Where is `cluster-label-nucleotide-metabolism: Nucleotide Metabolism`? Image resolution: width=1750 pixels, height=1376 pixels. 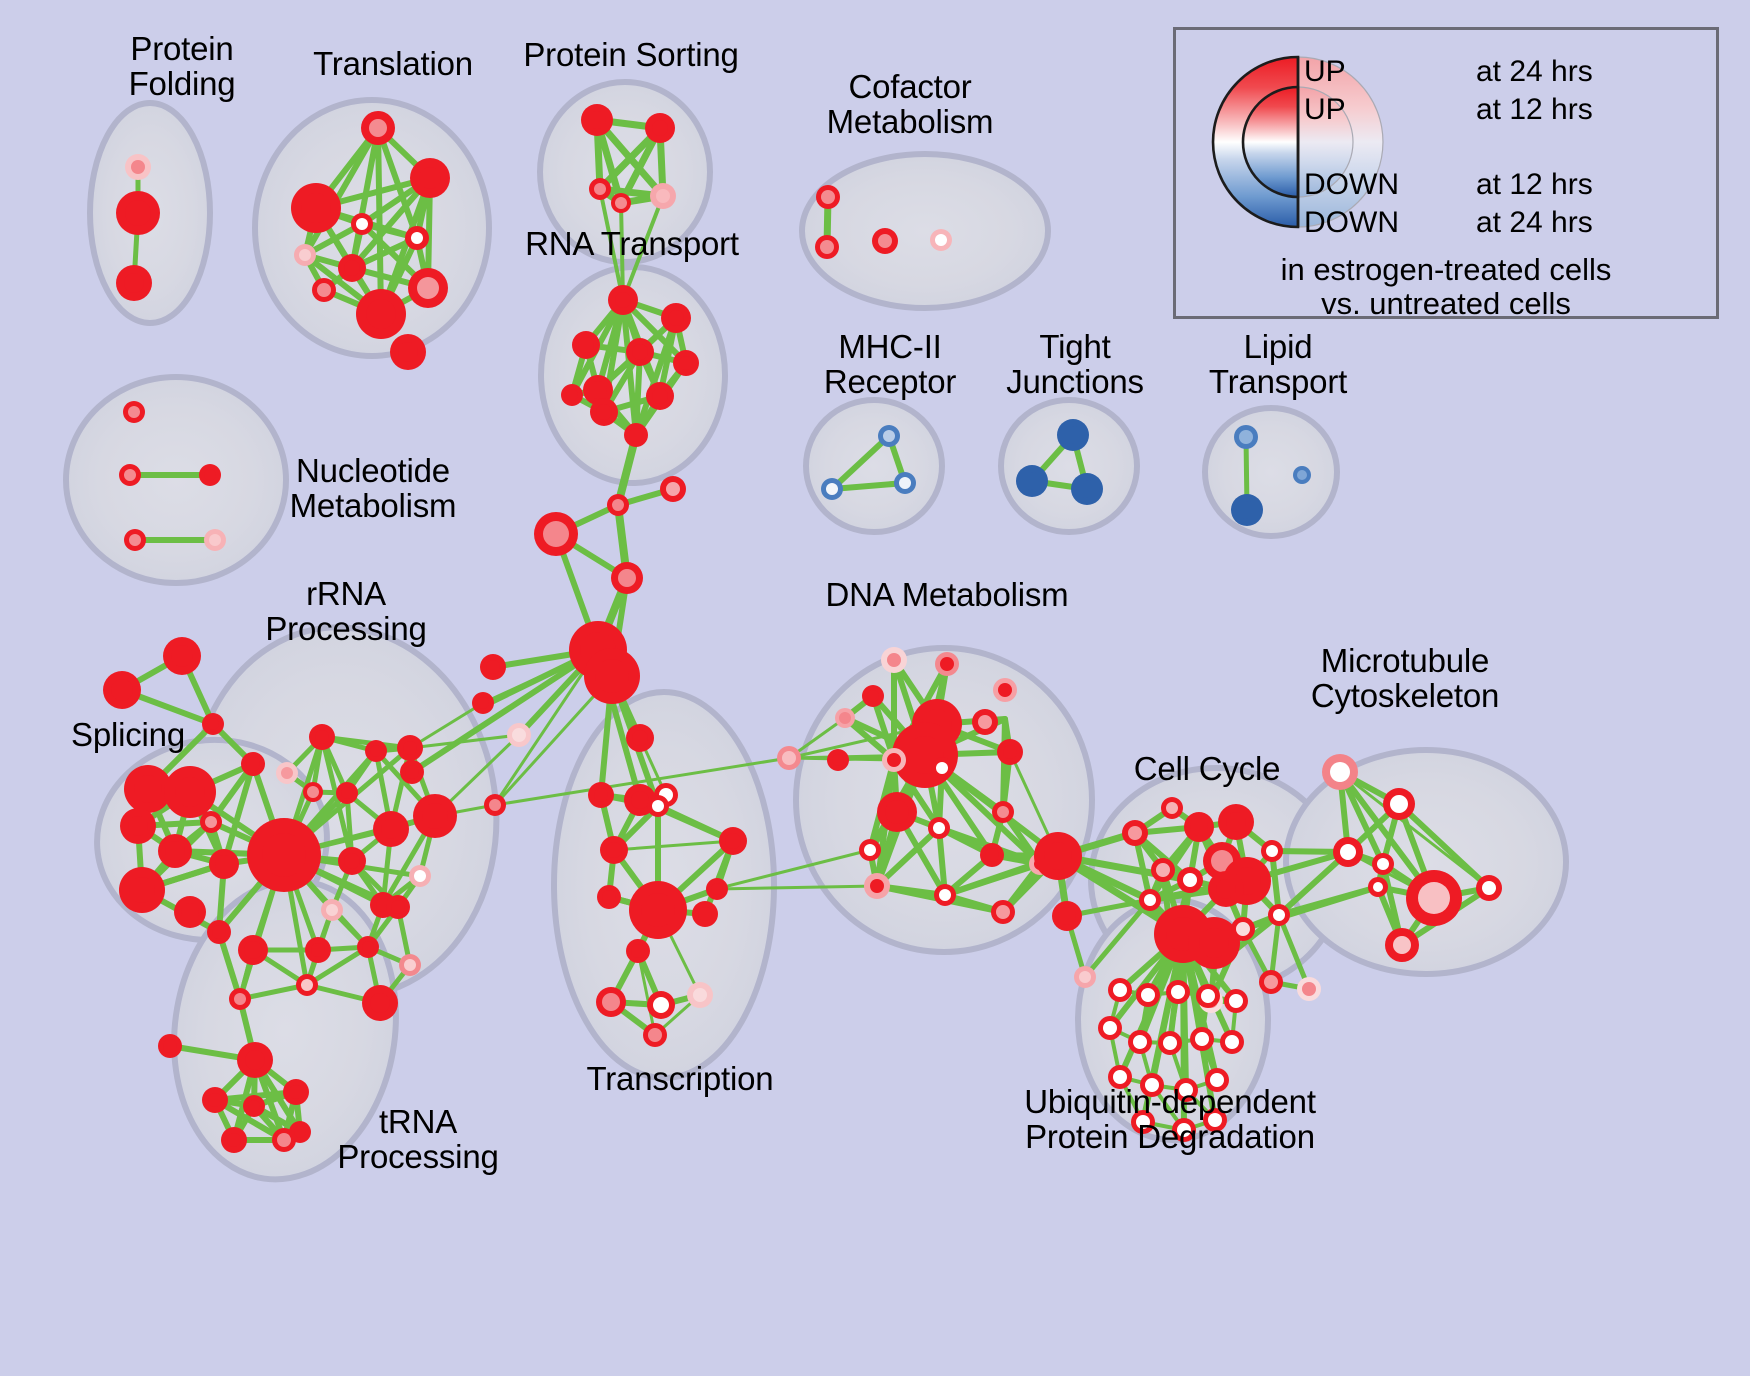
cluster-label-nucleotide-metabolism: Nucleotide Metabolism is located at coordinates (373, 488).